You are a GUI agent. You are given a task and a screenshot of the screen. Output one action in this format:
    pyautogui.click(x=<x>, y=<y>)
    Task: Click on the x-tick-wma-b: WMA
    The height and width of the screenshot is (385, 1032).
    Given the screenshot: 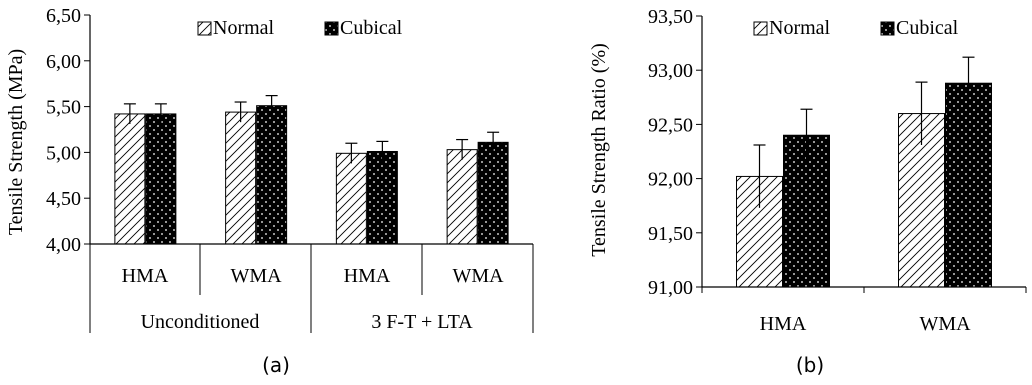 What is the action you would take?
    pyautogui.click(x=945, y=324)
    